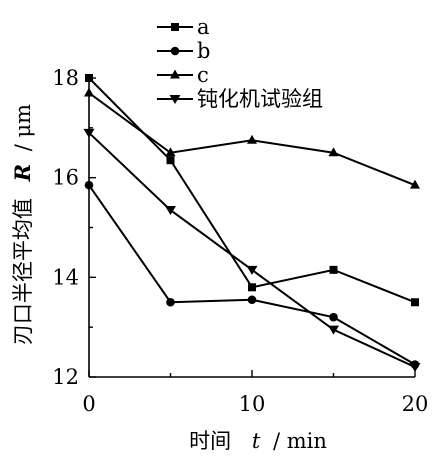 This screenshot has width=442, height=470. What do you see at coordinates (65, 377) in the screenshot?
I see `y-tick-label: 12` at bounding box center [65, 377].